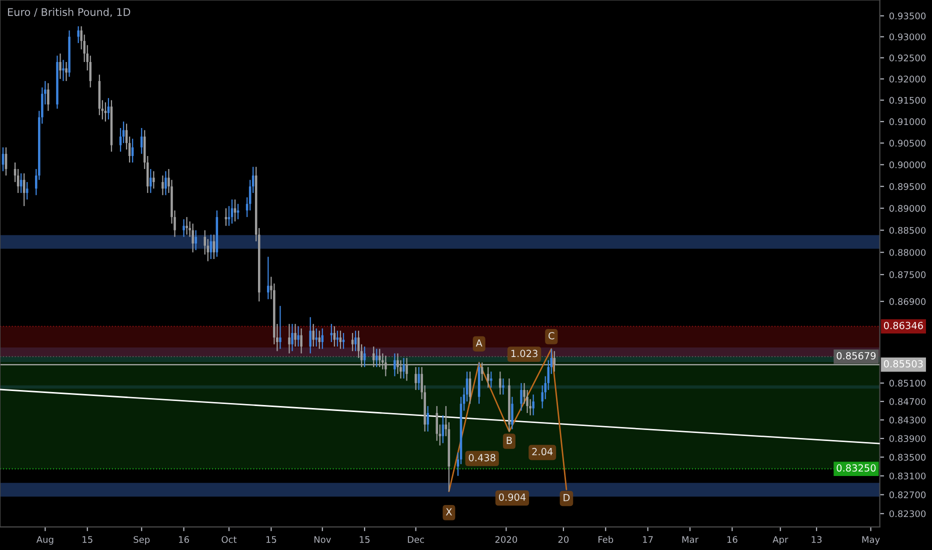  I want to click on y-tick-label: 0.83900, so click(907, 438).